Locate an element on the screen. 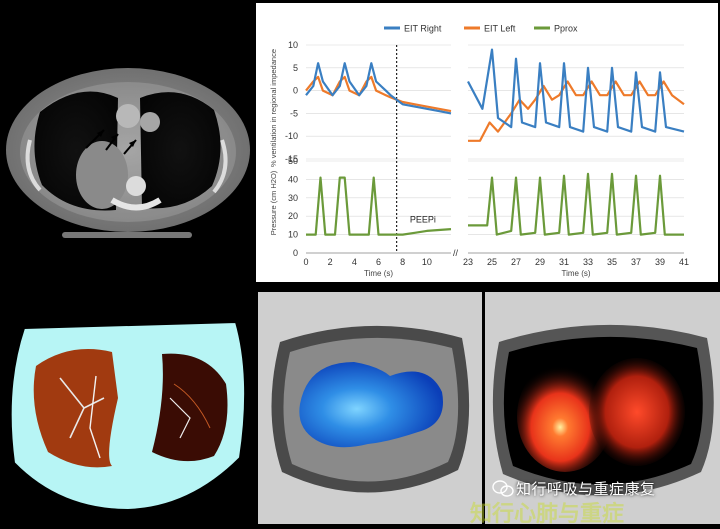  x-tick-label: 39 is located at coordinates (660, 262).